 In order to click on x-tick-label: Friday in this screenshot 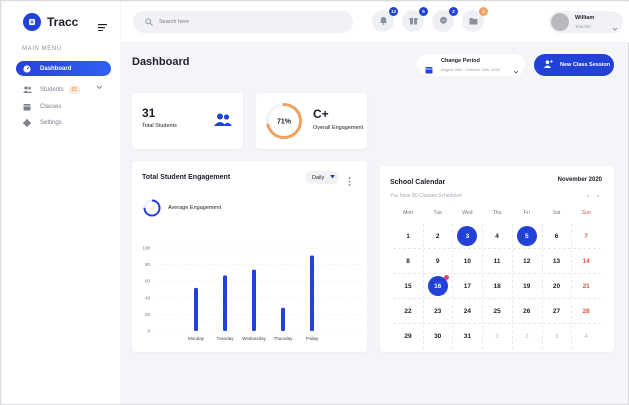, I will do `click(312, 338)`.